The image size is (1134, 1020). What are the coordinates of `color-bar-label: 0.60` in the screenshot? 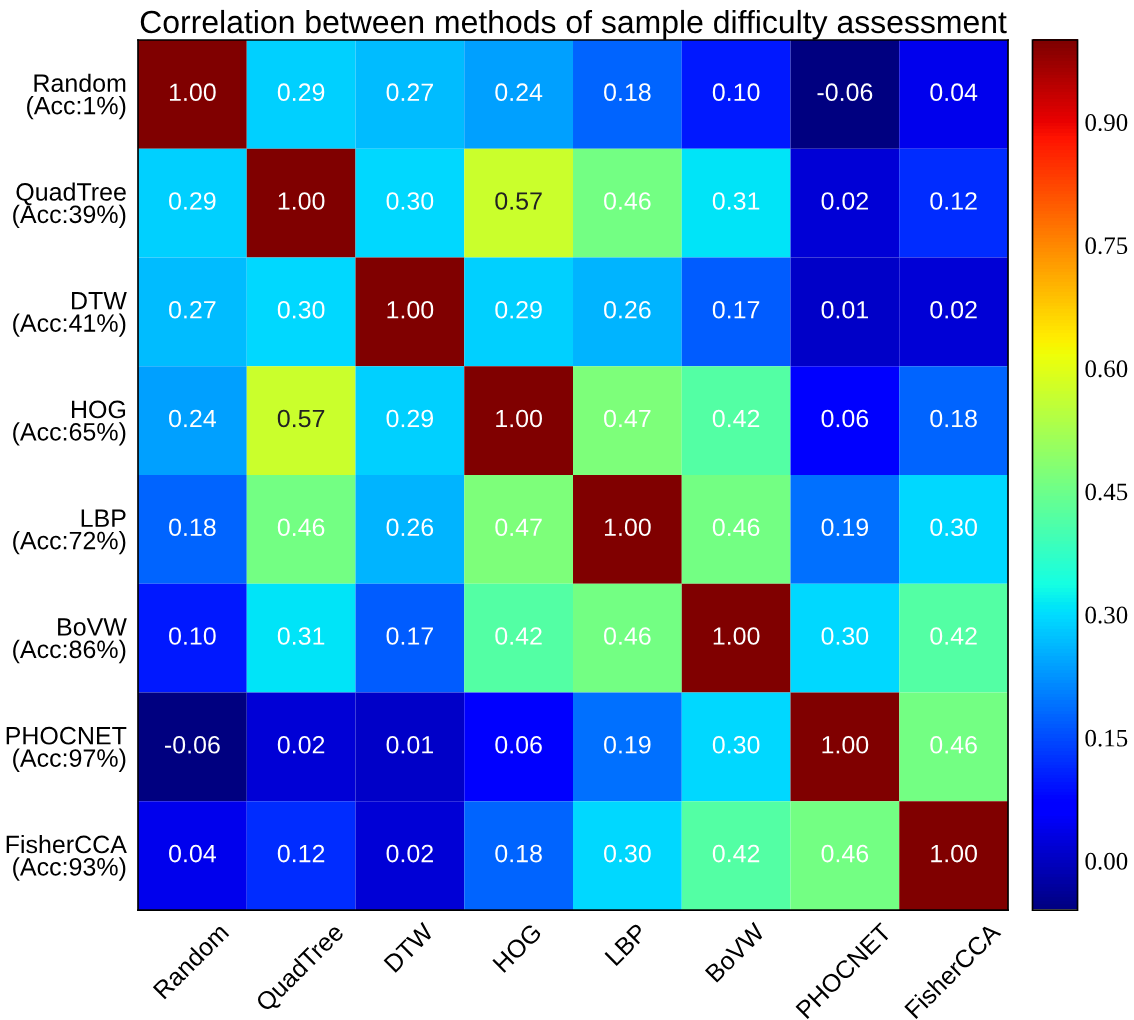 It's located at (1106, 369).